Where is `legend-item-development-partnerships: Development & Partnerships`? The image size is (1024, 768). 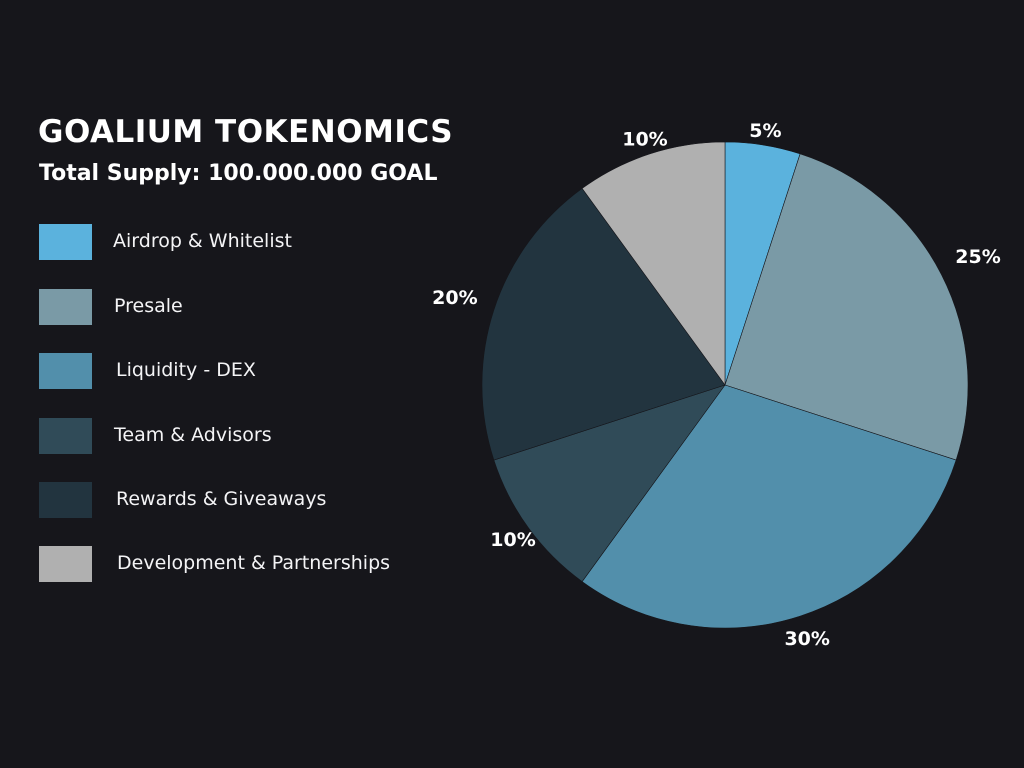 legend-item-development-partnerships: Development & Partnerships is located at coordinates (249, 564).